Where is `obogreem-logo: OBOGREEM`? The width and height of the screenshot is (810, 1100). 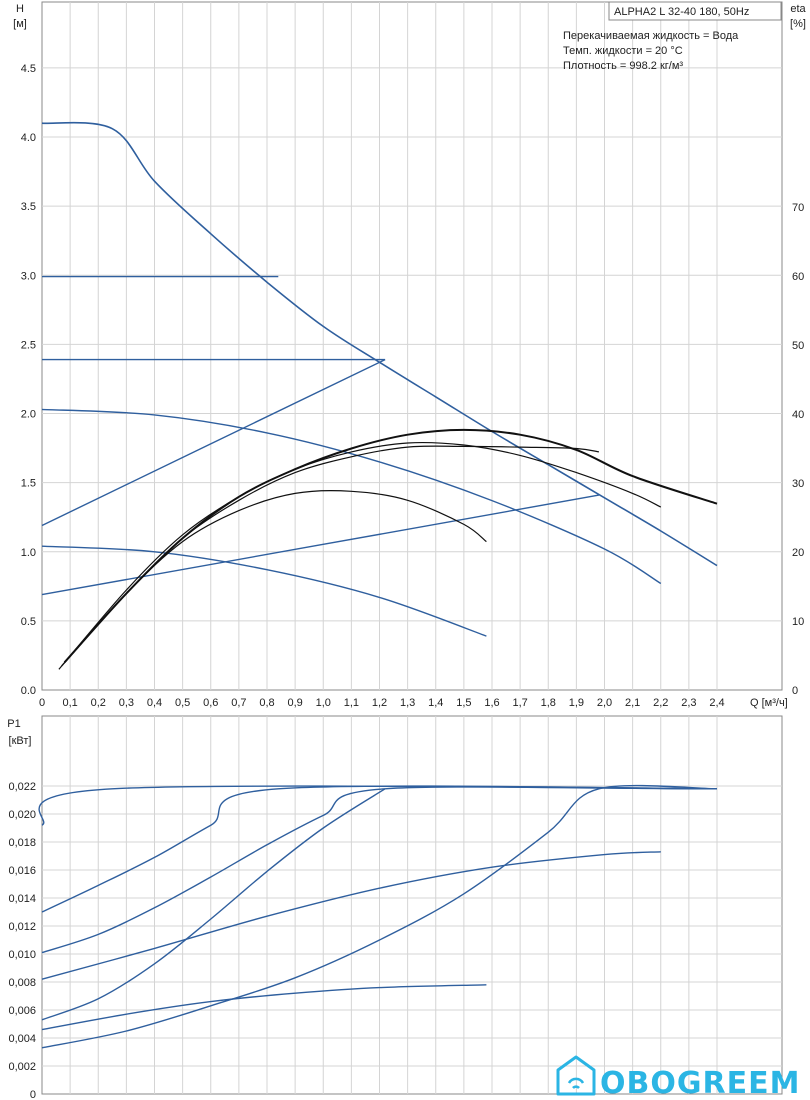
obogreem-logo: OBOGREEM is located at coordinates (678, 1077).